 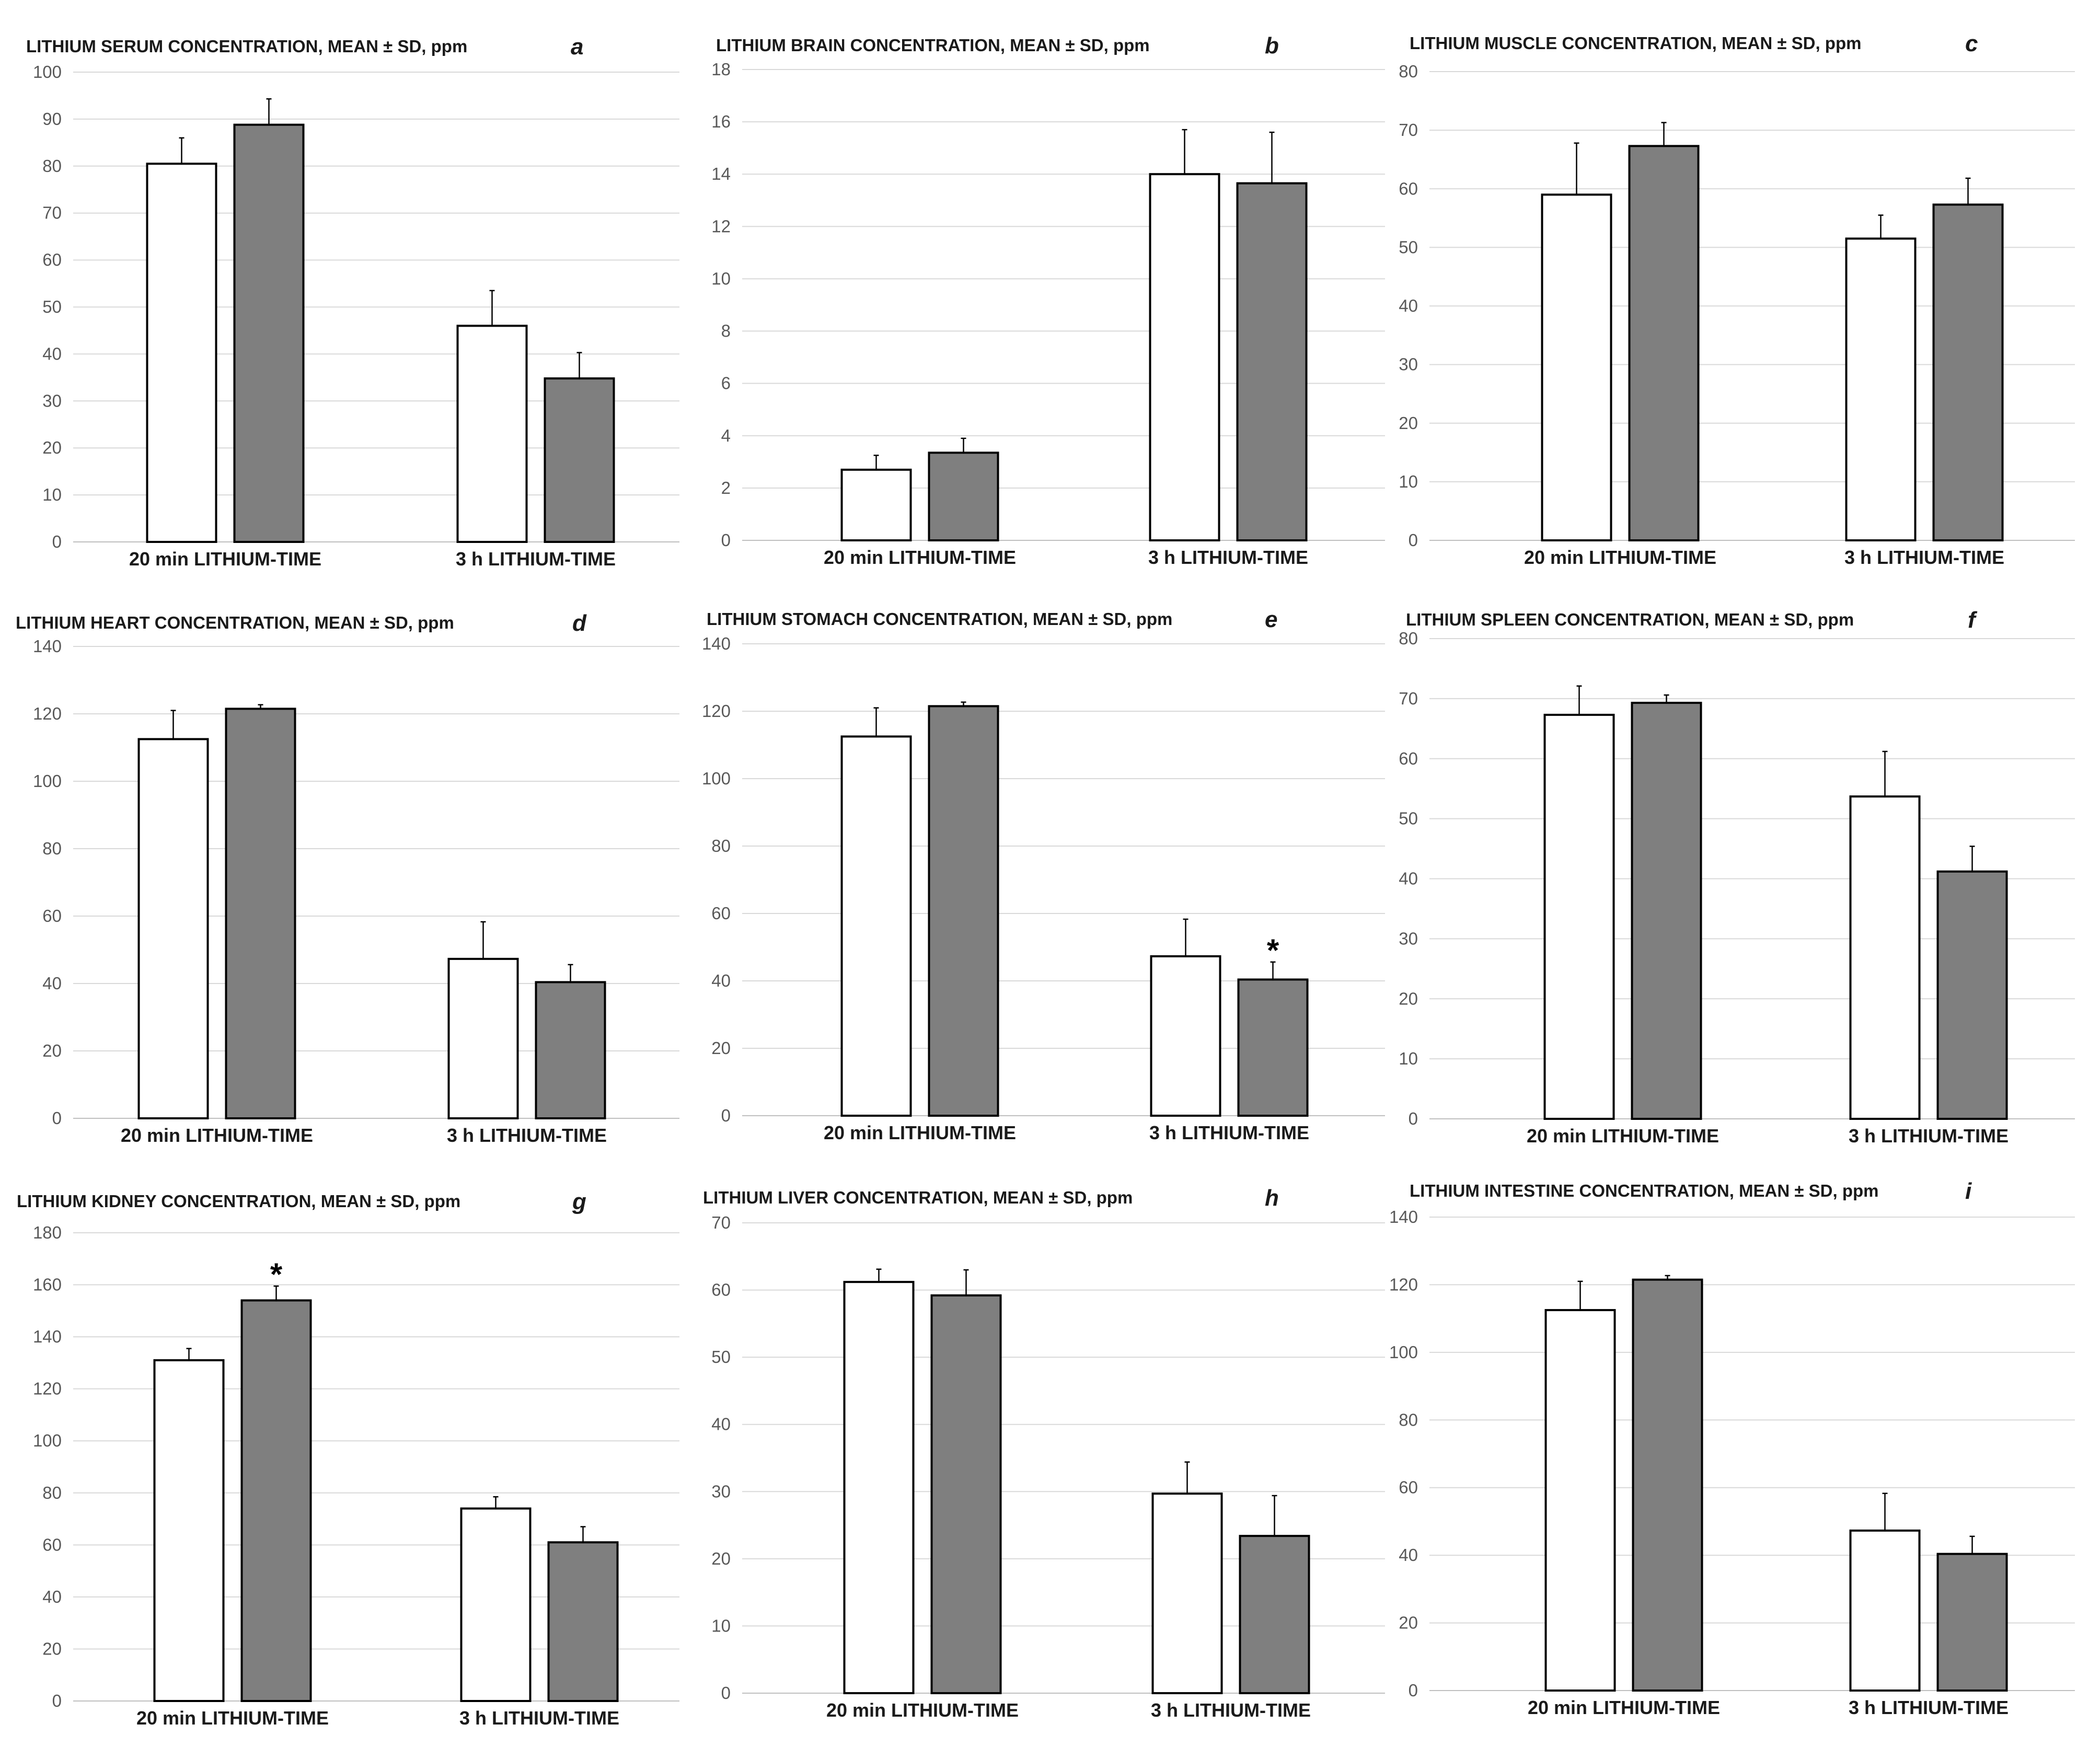 I want to click on panel-letter: h, so click(x=1272, y=1198).